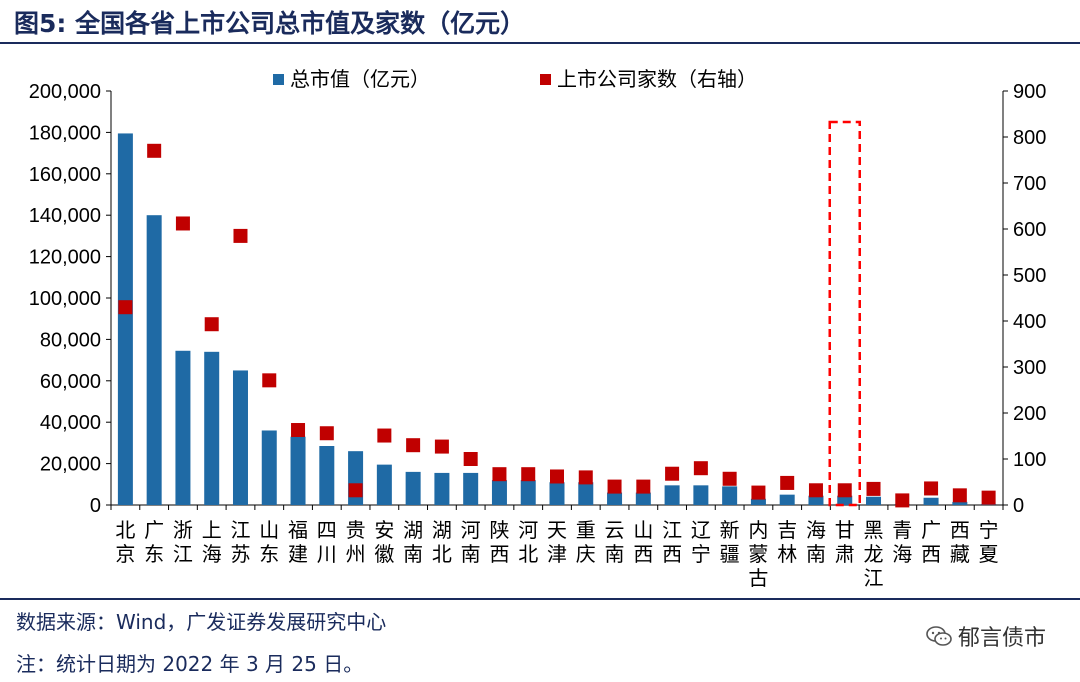 This screenshot has width=1080, height=682. Describe the element at coordinates (845, 530) in the screenshot. I see `x-tick-label-char: 甘` at that location.